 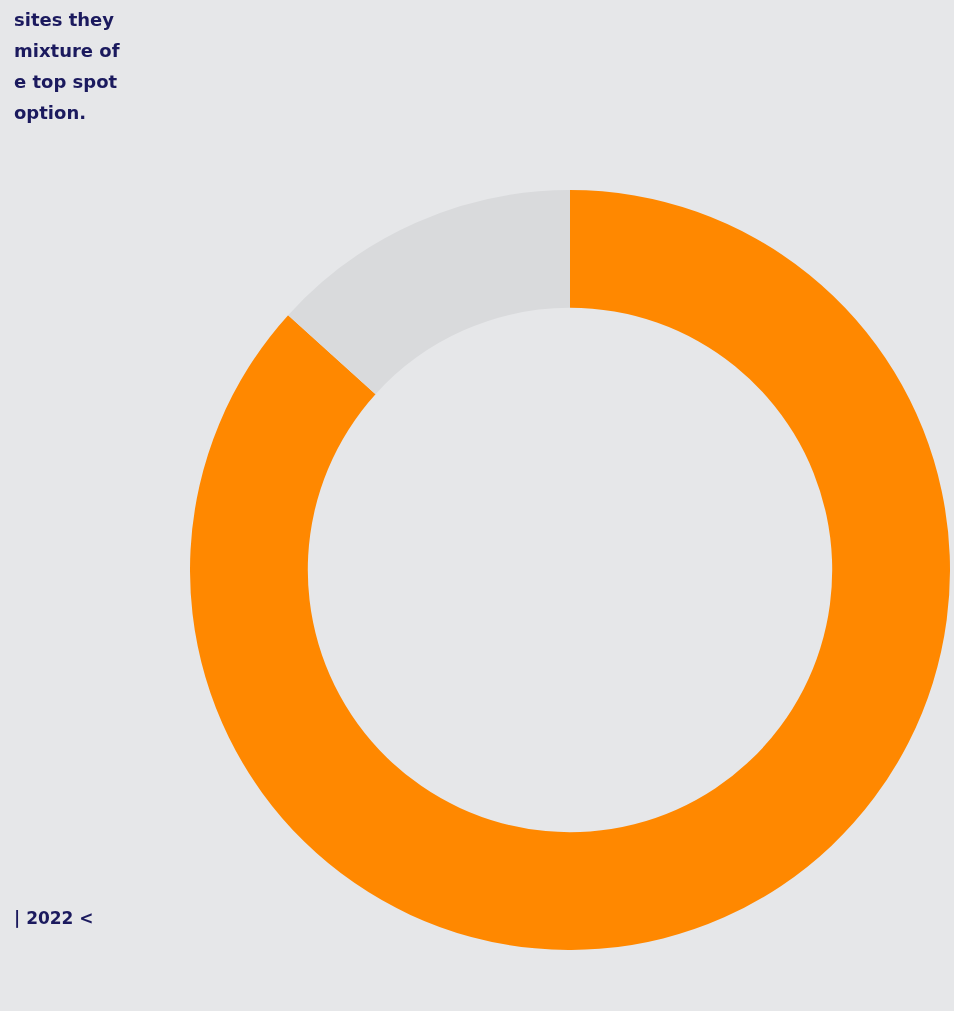 What do you see at coordinates (65, 20) in the screenshot?
I see `text: sites they` at bounding box center [65, 20].